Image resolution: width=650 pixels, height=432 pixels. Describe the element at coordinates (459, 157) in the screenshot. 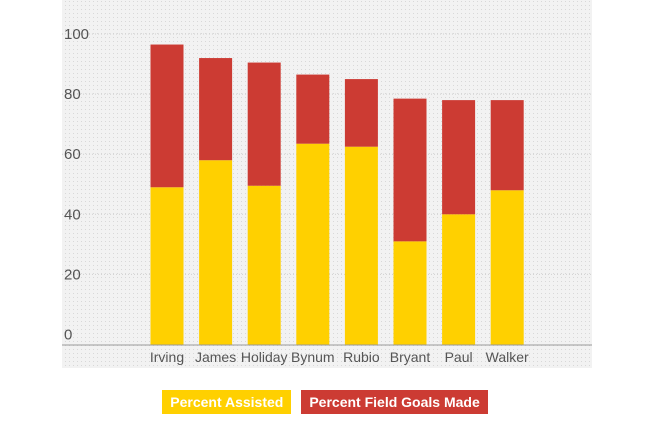

I see `bar-paul-percent-field-goals-made` at that location.